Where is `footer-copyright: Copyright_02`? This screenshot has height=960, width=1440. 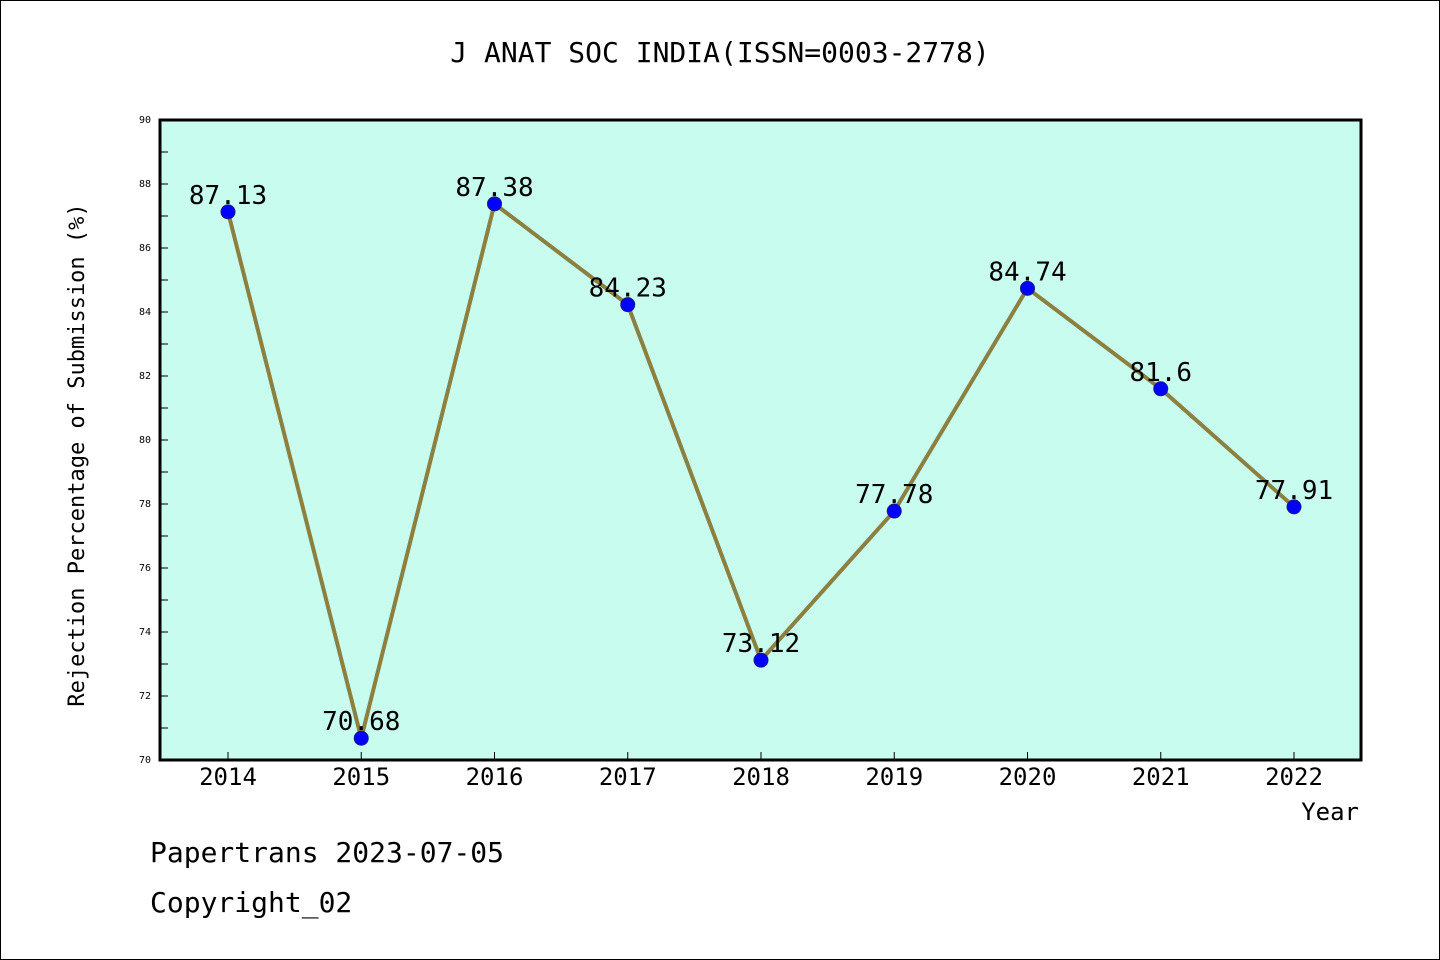
footer-copyright: Copyright_02 is located at coordinates (251, 902).